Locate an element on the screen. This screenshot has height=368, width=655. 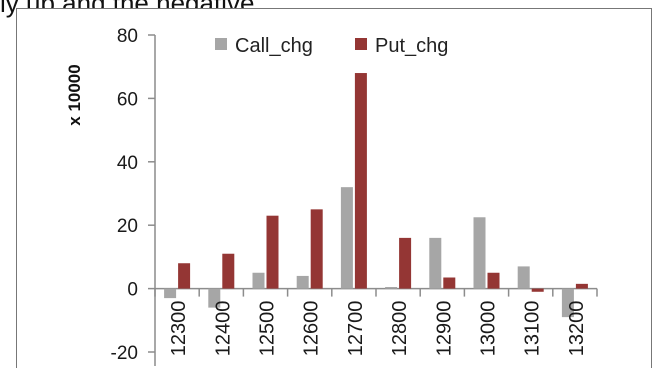
x-category-label: 12500 is located at coordinates (268, 329).